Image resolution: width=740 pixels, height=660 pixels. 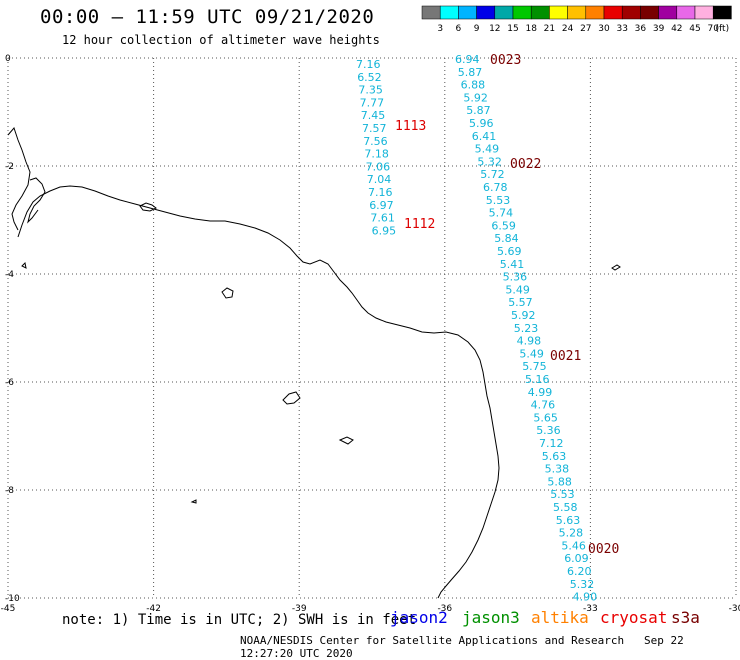 What do you see at coordinates (634, 617) in the screenshot?
I see `satellite-cryosat: cryosat` at bounding box center [634, 617].